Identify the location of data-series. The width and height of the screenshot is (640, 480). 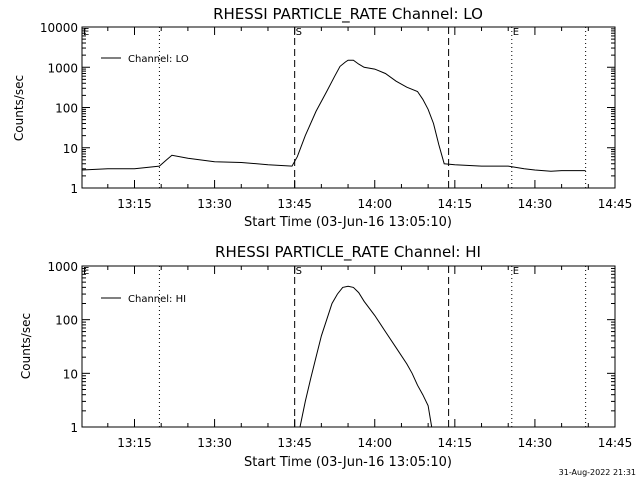
(366, 356).